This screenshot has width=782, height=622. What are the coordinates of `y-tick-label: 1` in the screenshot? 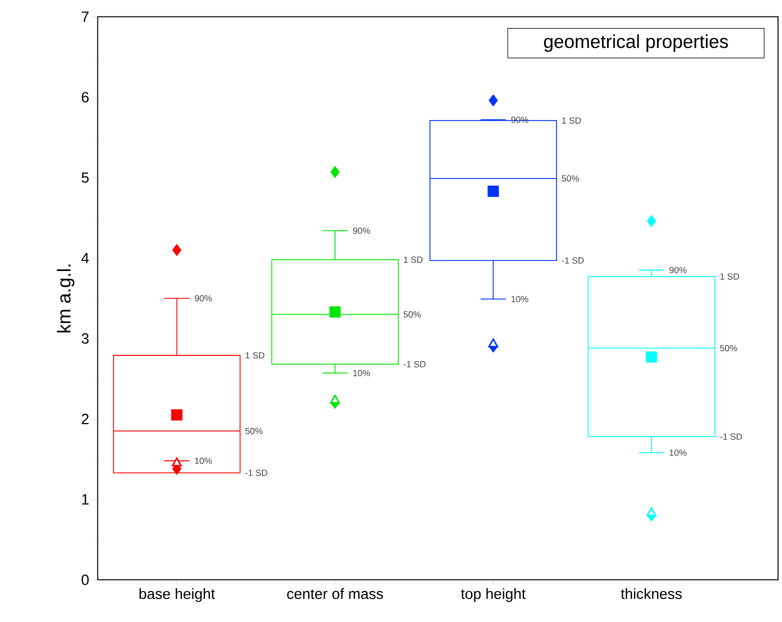 It's located at (85, 499).